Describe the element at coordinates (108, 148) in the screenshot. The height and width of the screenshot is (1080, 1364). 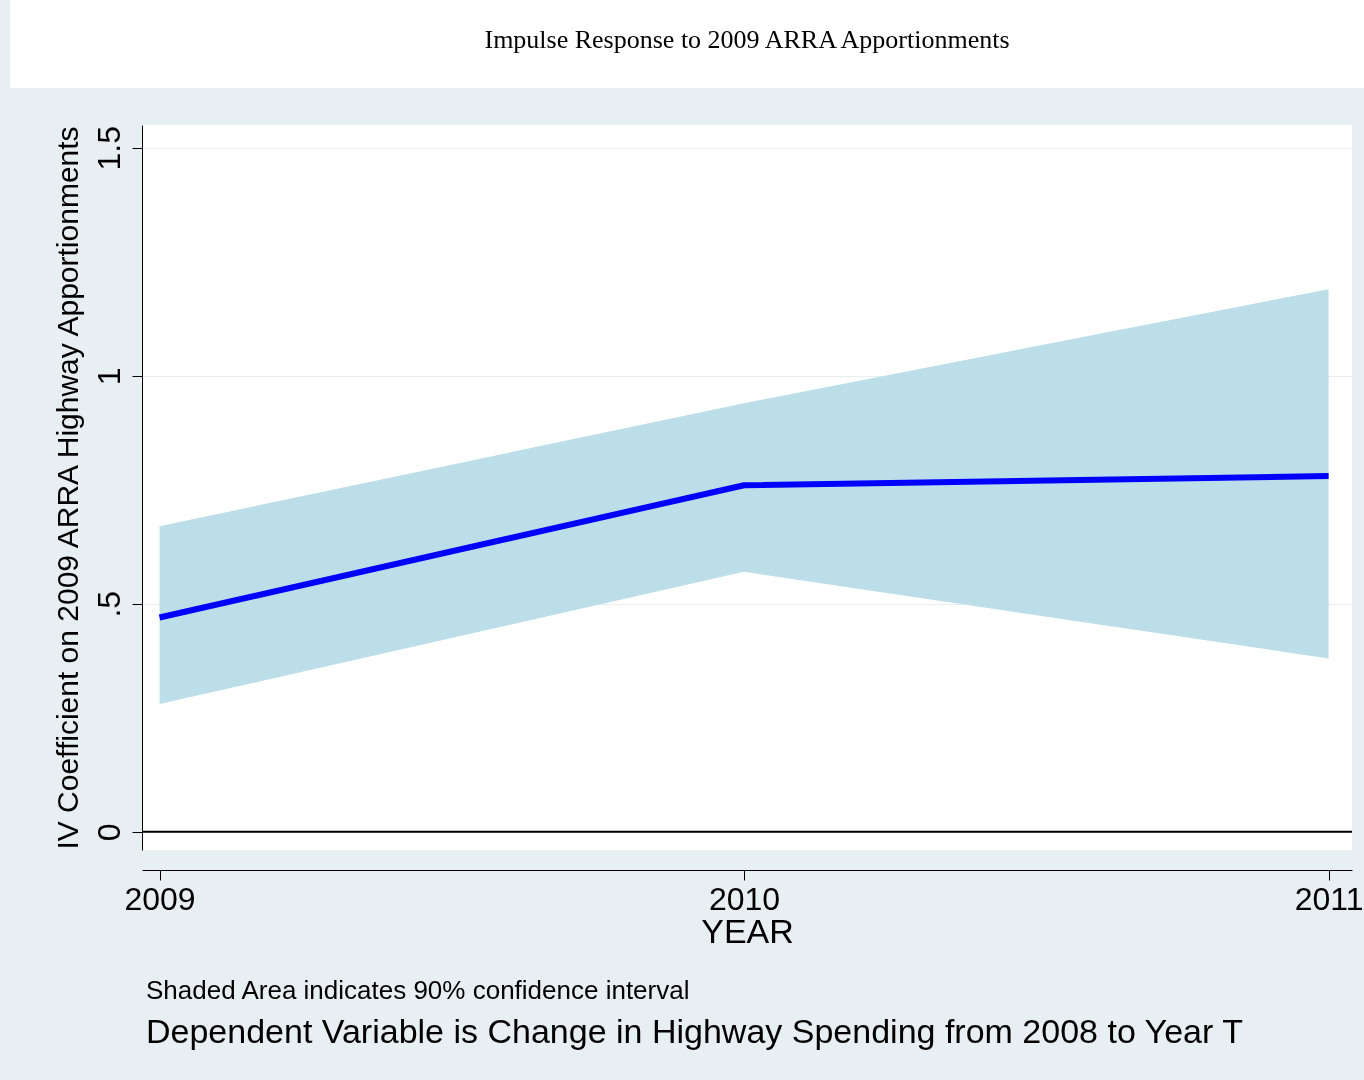
I see `y-tick-label: 1.5` at that location.